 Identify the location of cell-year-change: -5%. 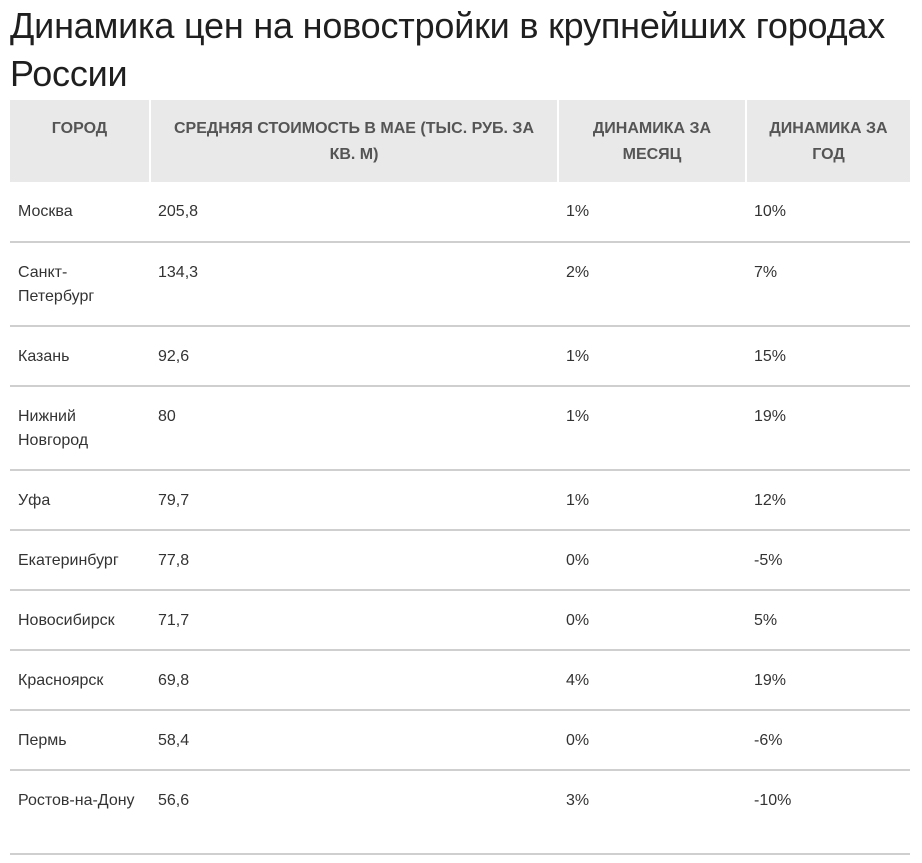
(828, 560).